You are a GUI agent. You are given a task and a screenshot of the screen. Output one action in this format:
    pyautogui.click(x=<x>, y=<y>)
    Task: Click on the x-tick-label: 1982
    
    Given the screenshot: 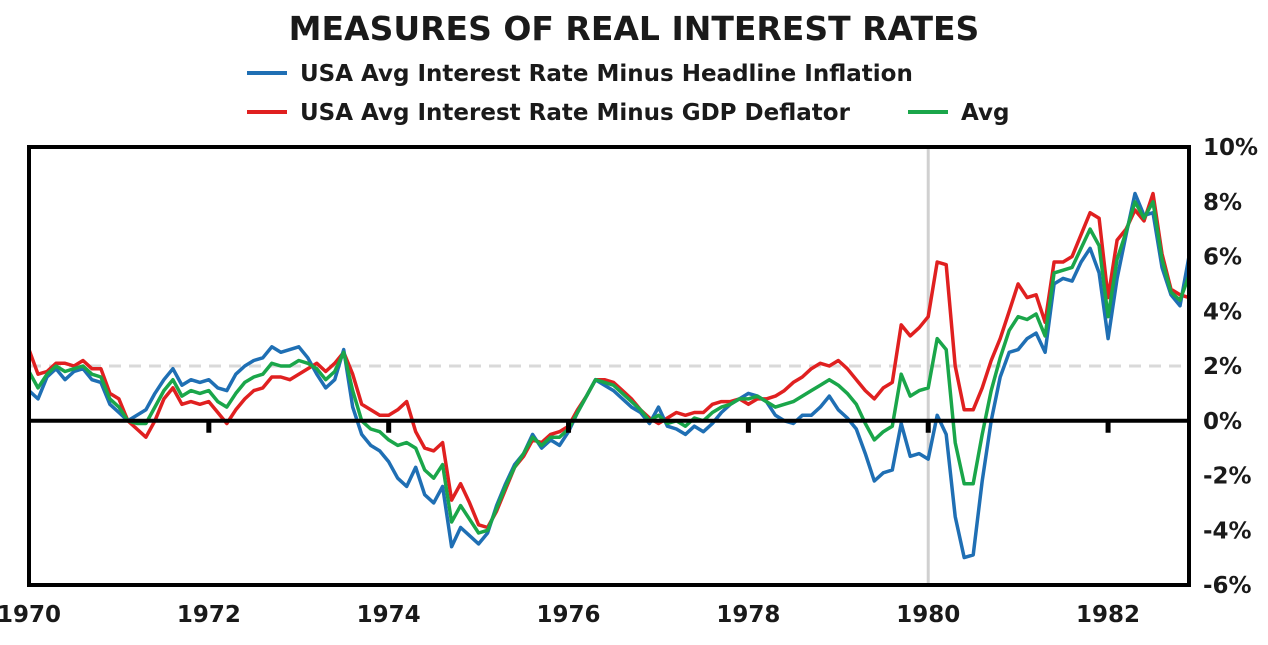 What is the action you would take?
    pyautogui.click(x=1108, y=615)
    